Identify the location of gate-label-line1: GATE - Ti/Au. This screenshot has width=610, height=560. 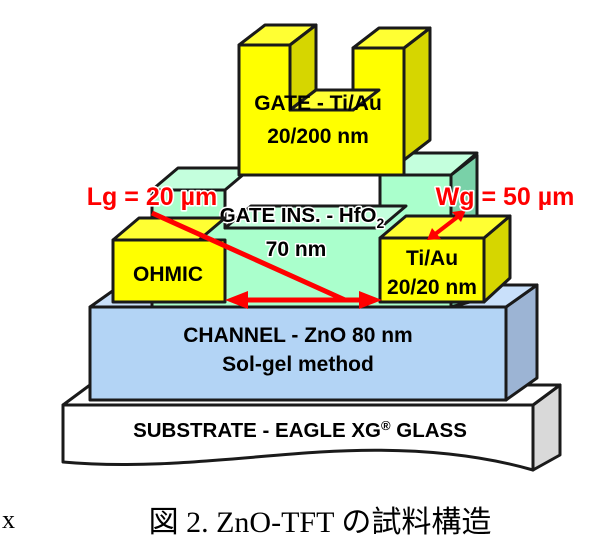
(318, 103).